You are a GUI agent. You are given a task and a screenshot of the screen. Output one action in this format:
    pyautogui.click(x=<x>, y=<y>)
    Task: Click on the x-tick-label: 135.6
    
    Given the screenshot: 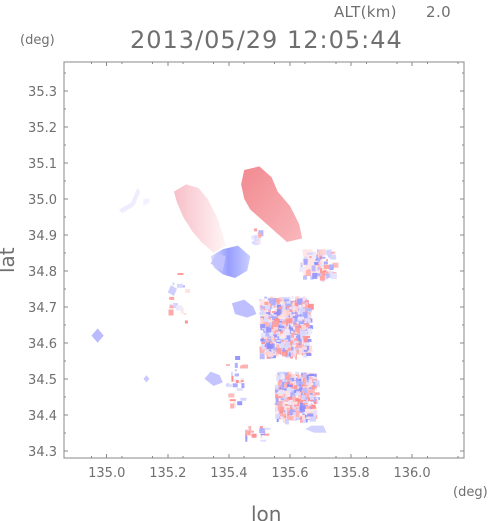 What is the action you would take?
    pyautogui.click(x=289, y=473)
    